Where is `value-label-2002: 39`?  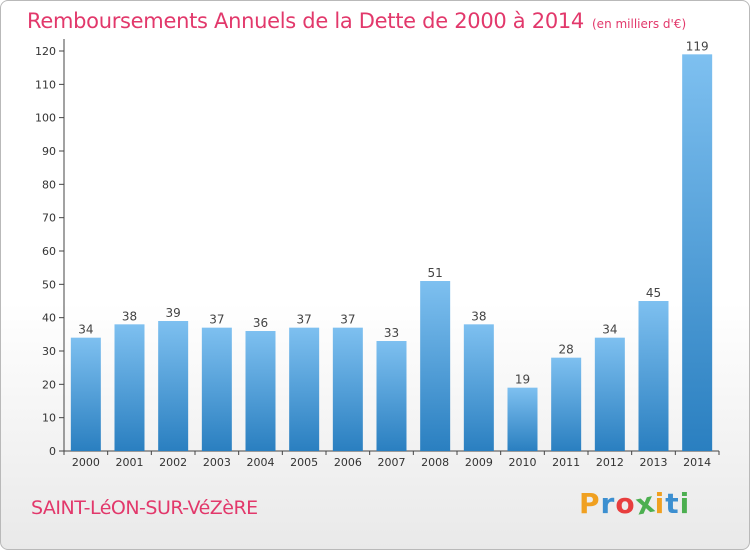
value-label-2002: 39 is located at coordinates (173, 313).